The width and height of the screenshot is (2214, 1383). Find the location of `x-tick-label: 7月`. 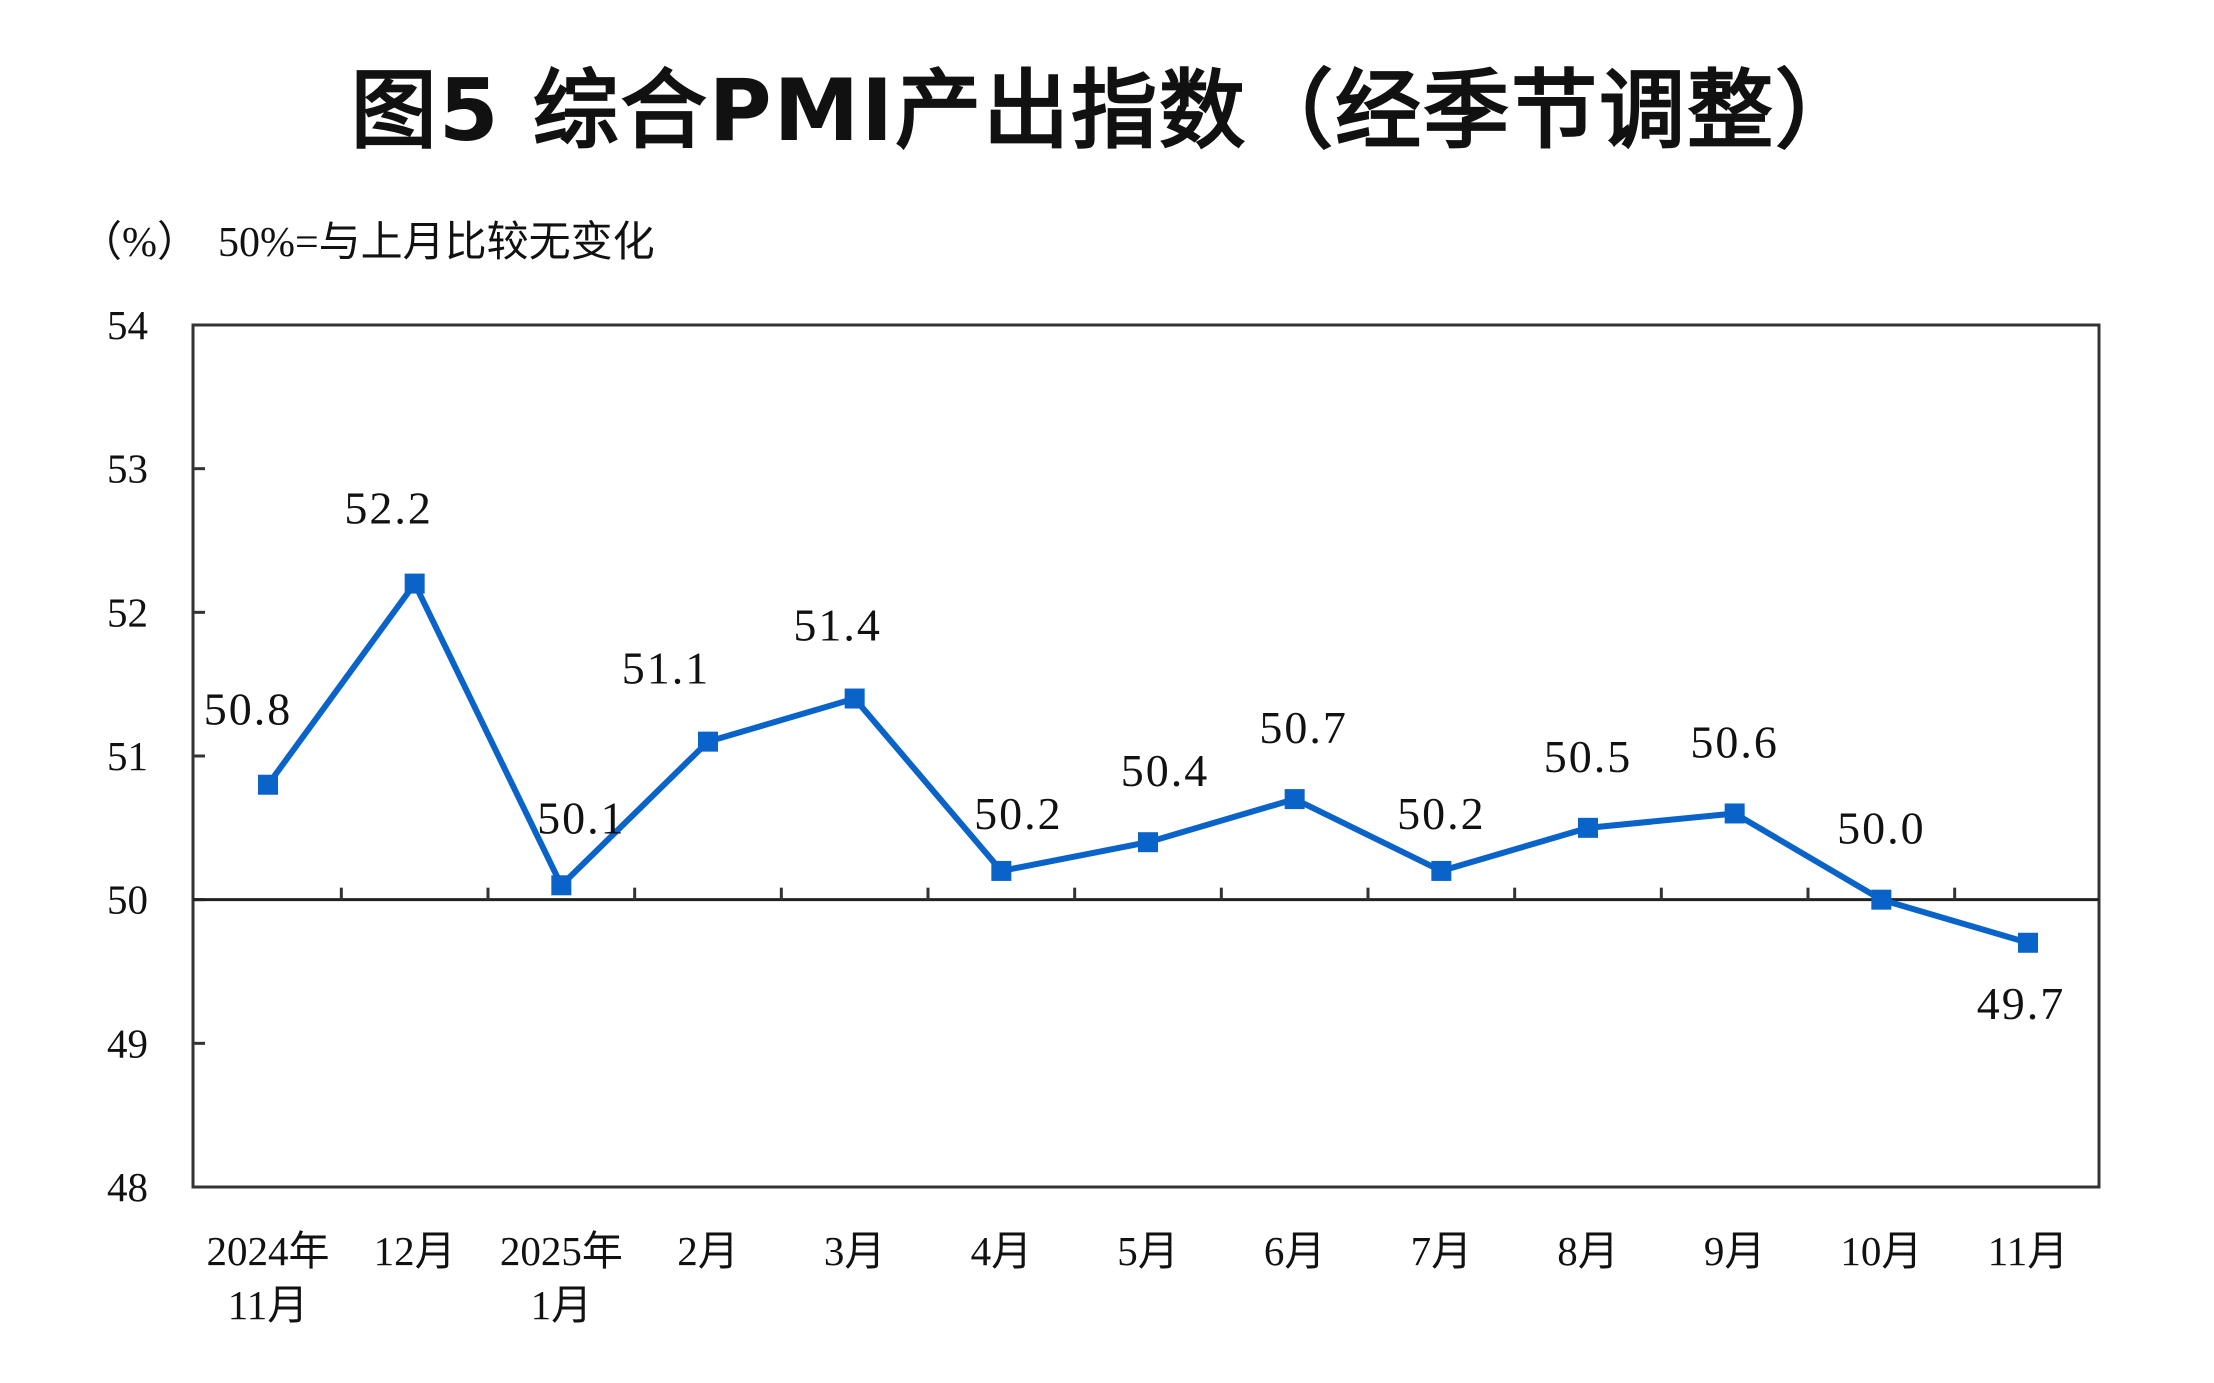

x-tick-label: 7月 is located at coordinates (1442, 1251).